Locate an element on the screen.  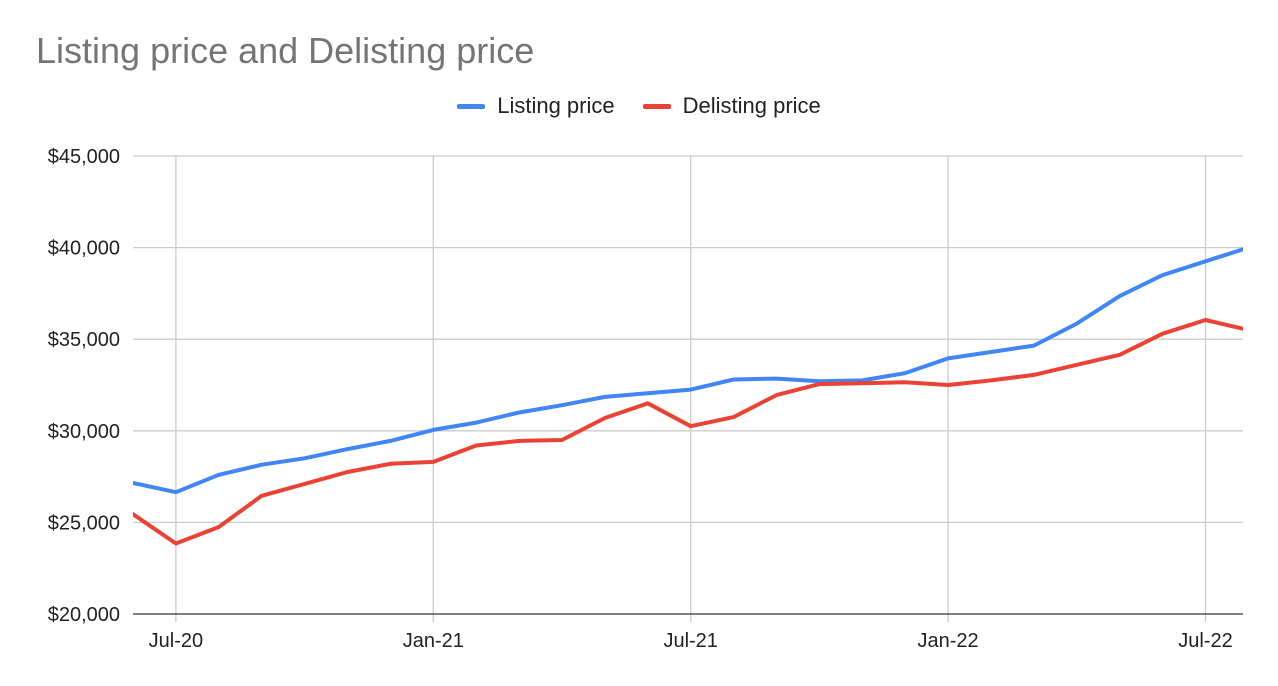
legend-item-delisting-price: Delisting price is located at coordinates (731, 106).